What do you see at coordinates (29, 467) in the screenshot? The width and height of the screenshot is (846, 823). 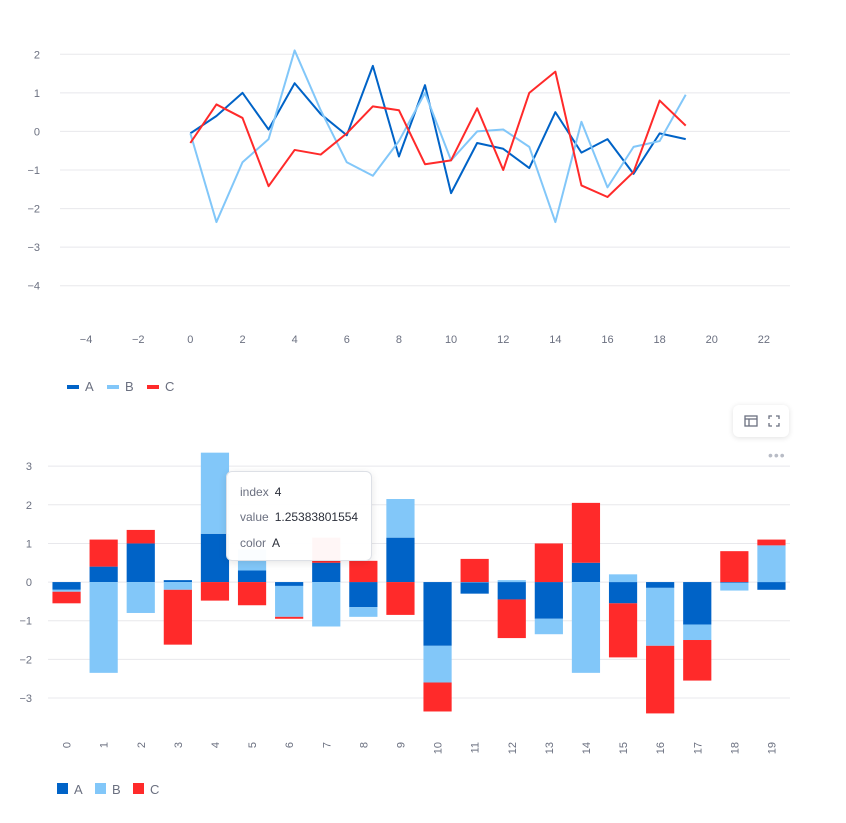 I see `y-tick-label: 3` at bounding box center [29, 467].